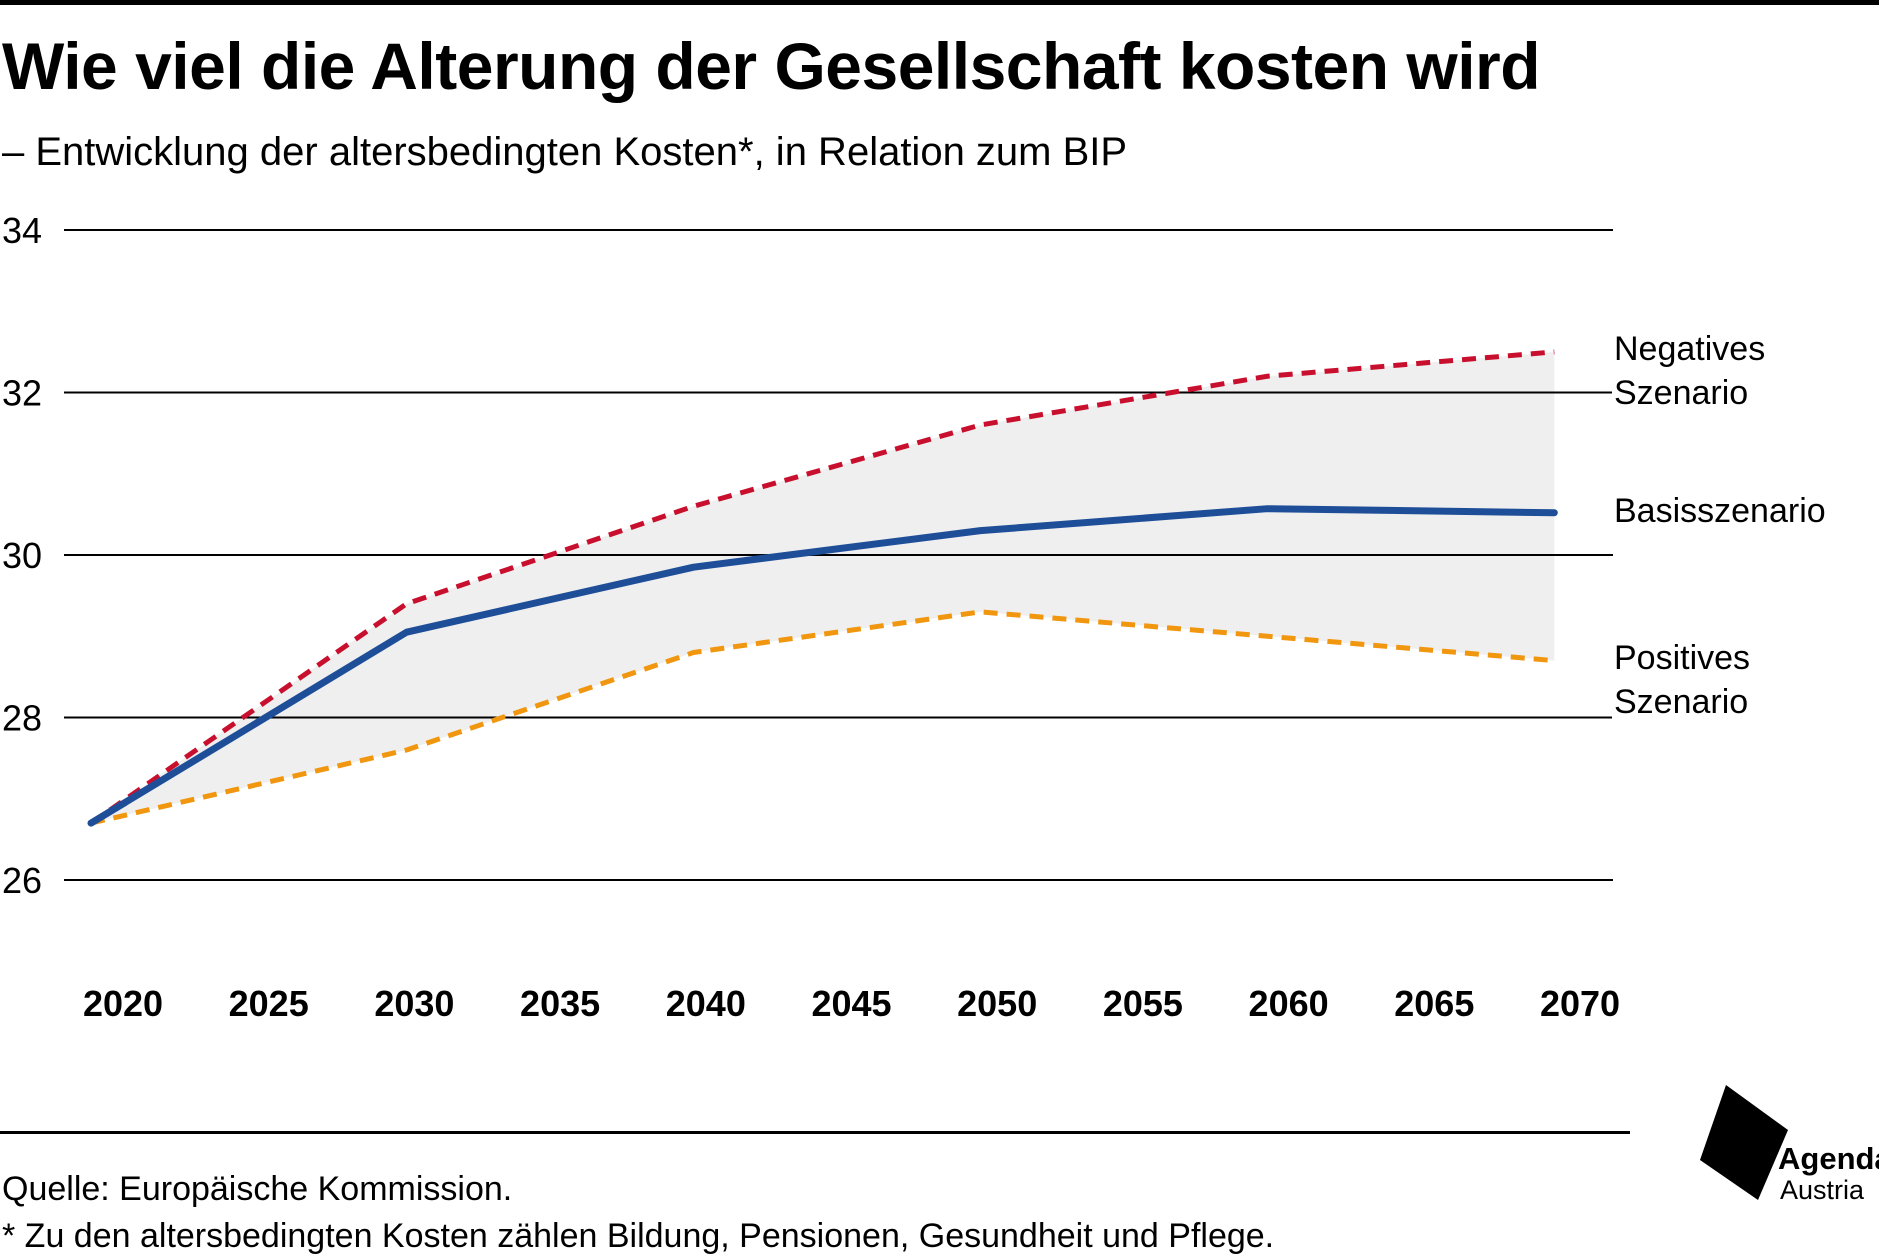  I want to click on y-tick-label: 30, so click(22, 555).